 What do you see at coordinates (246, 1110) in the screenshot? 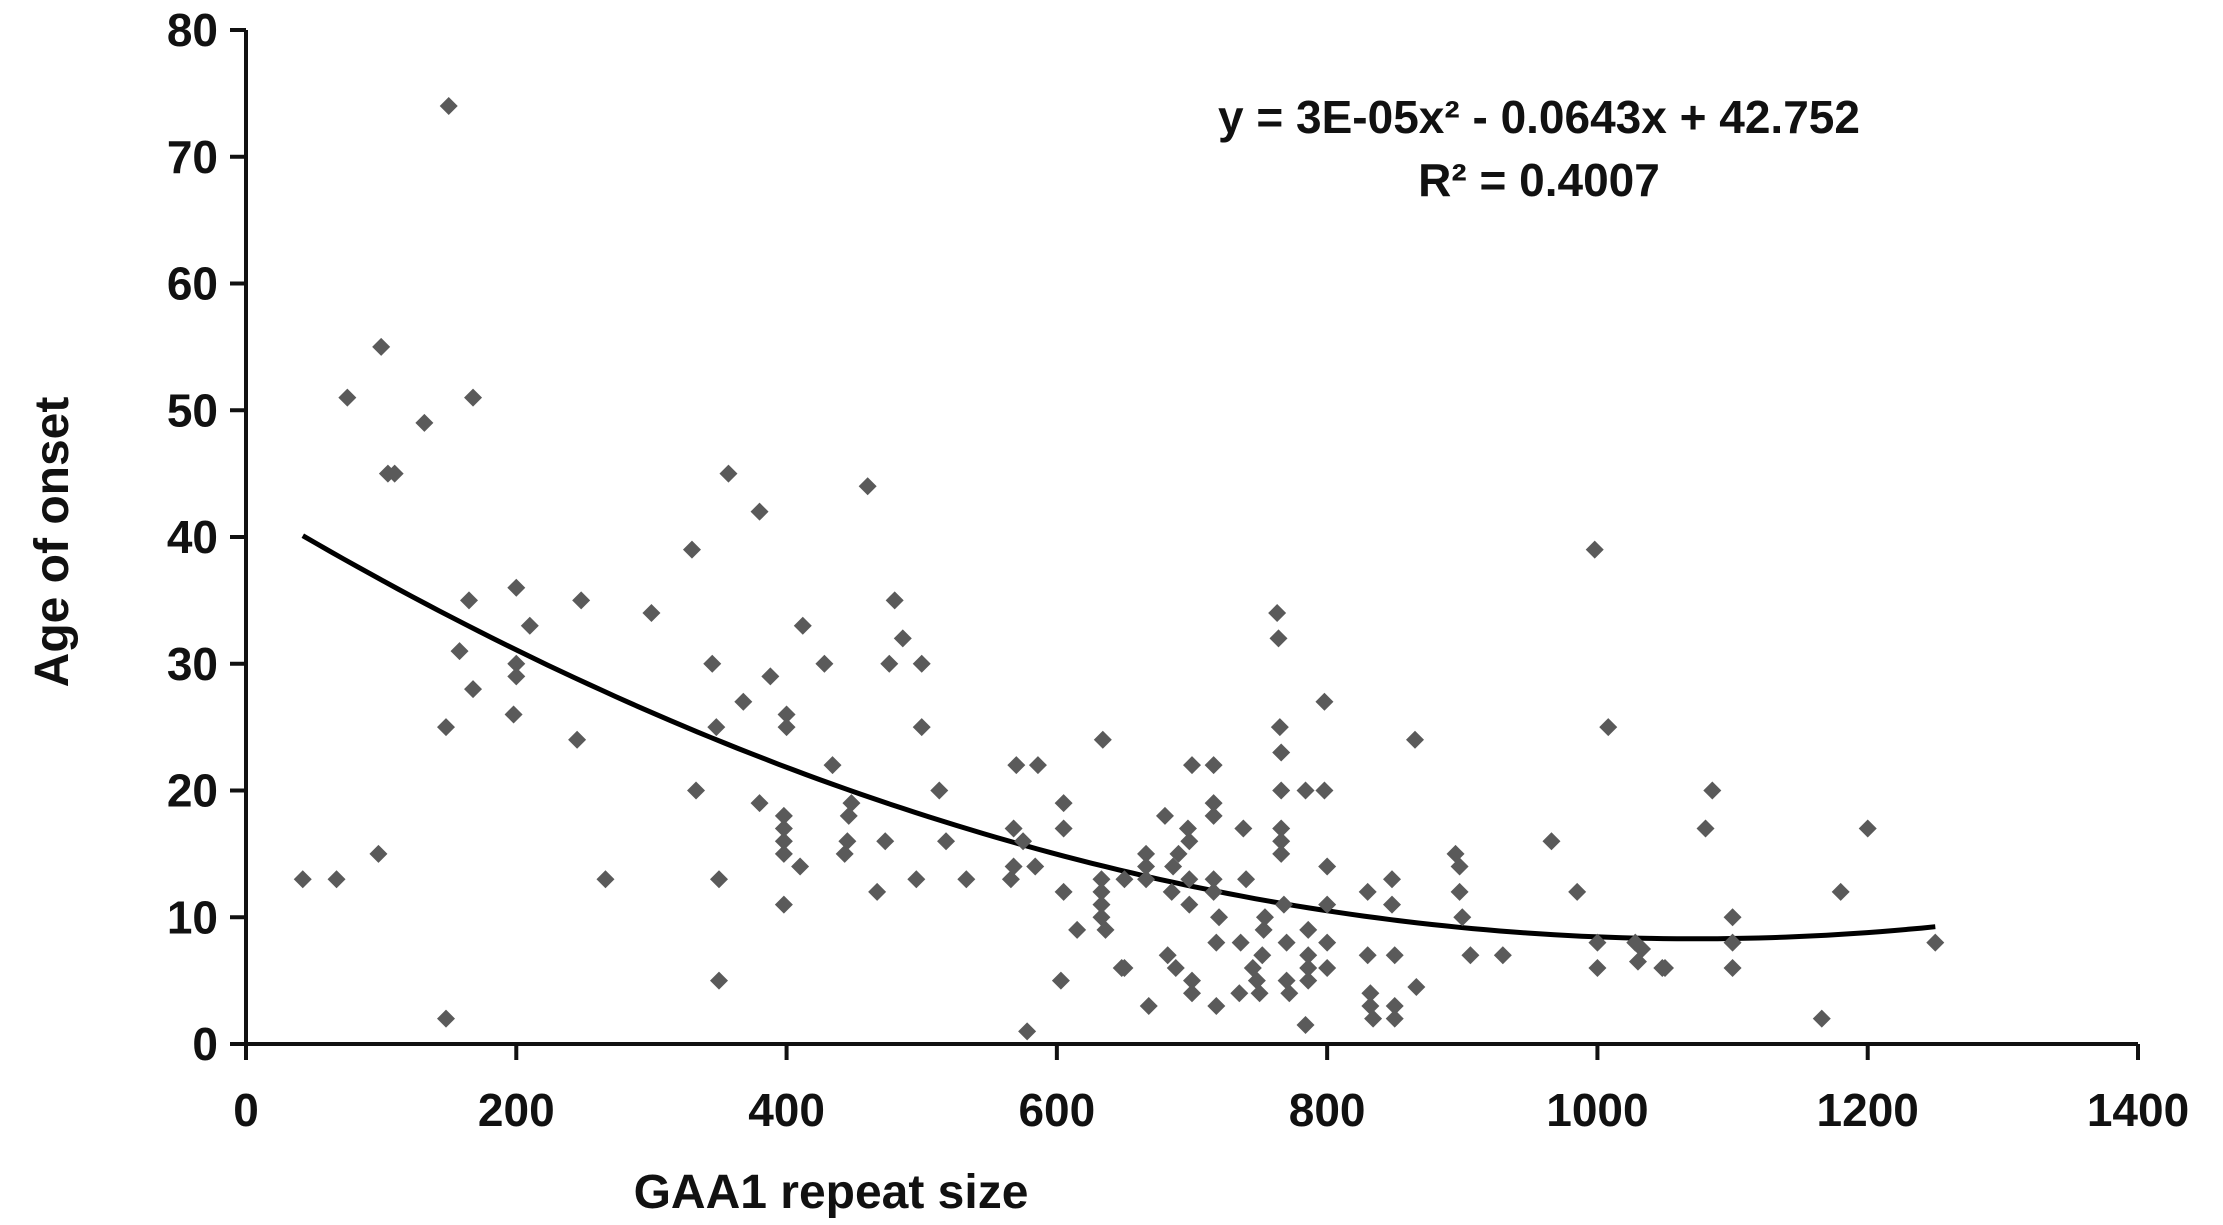
I see `x-tick-label: 0` at bounding box center [246, 1110].